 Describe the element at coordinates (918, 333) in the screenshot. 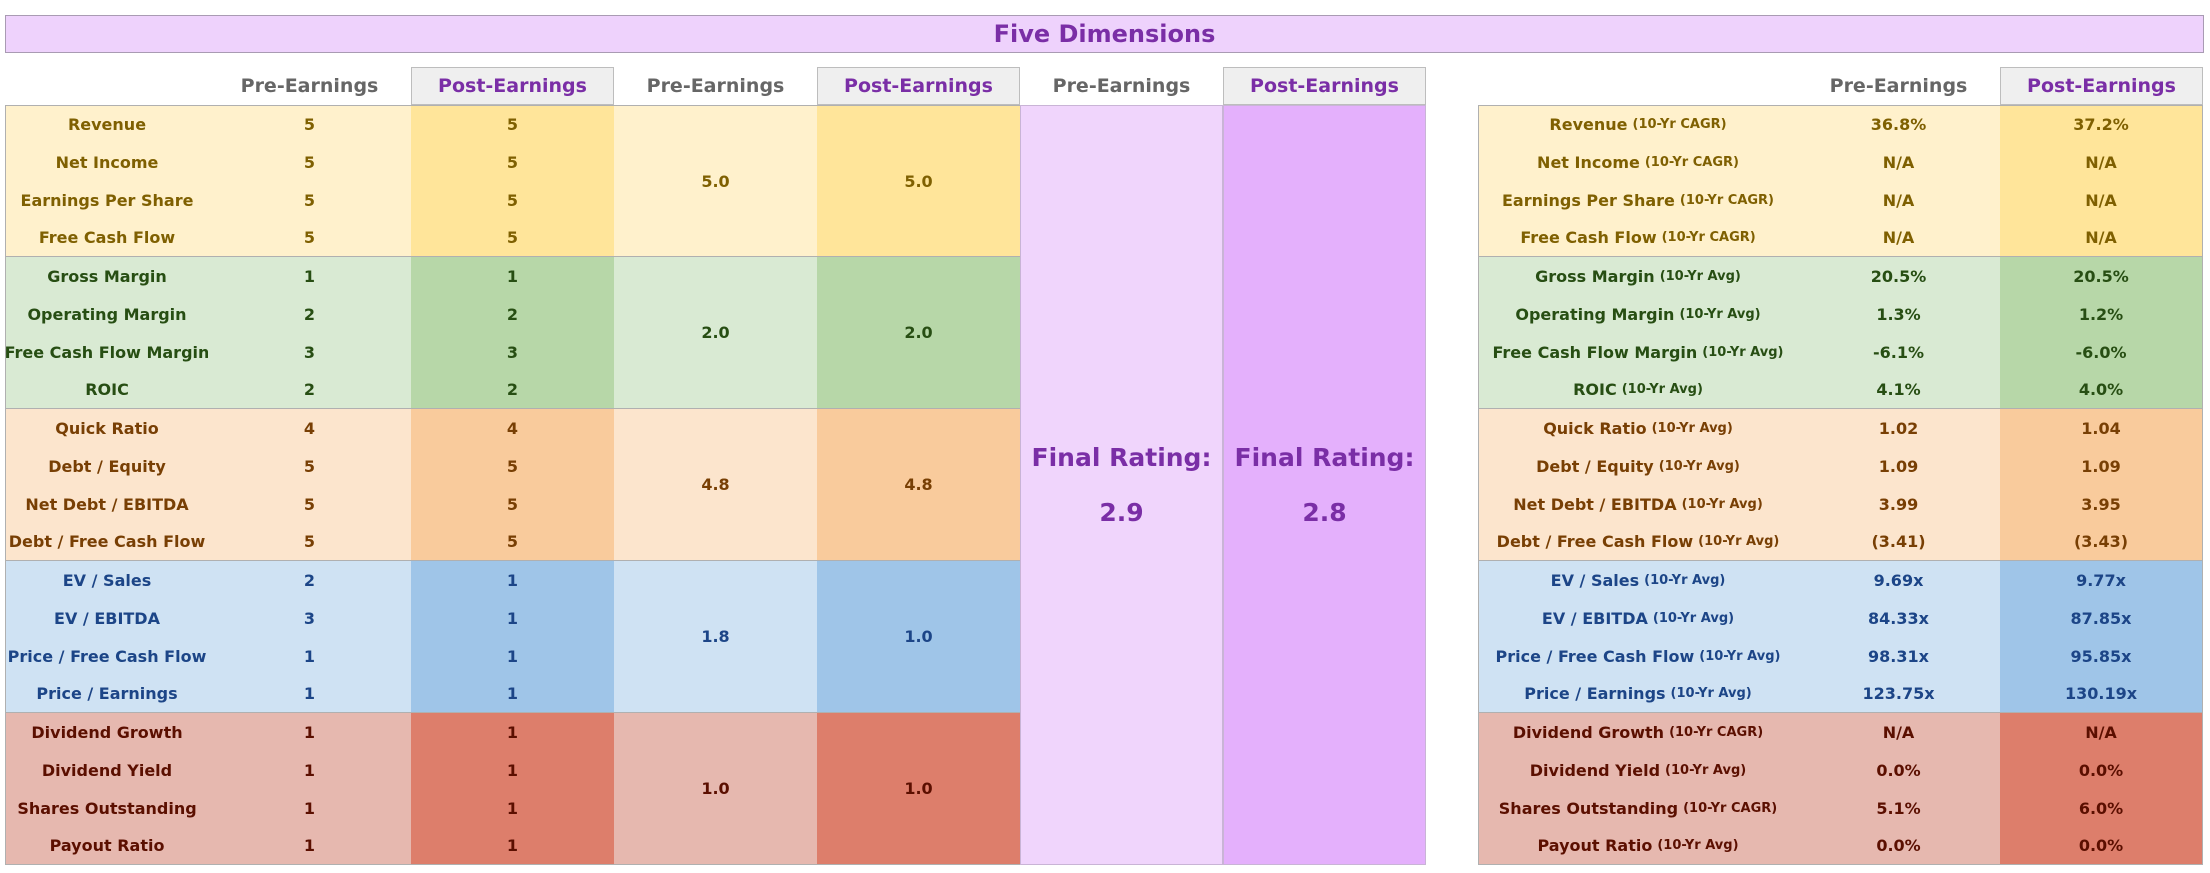

I see `group-average-post: 2.0` at that location.